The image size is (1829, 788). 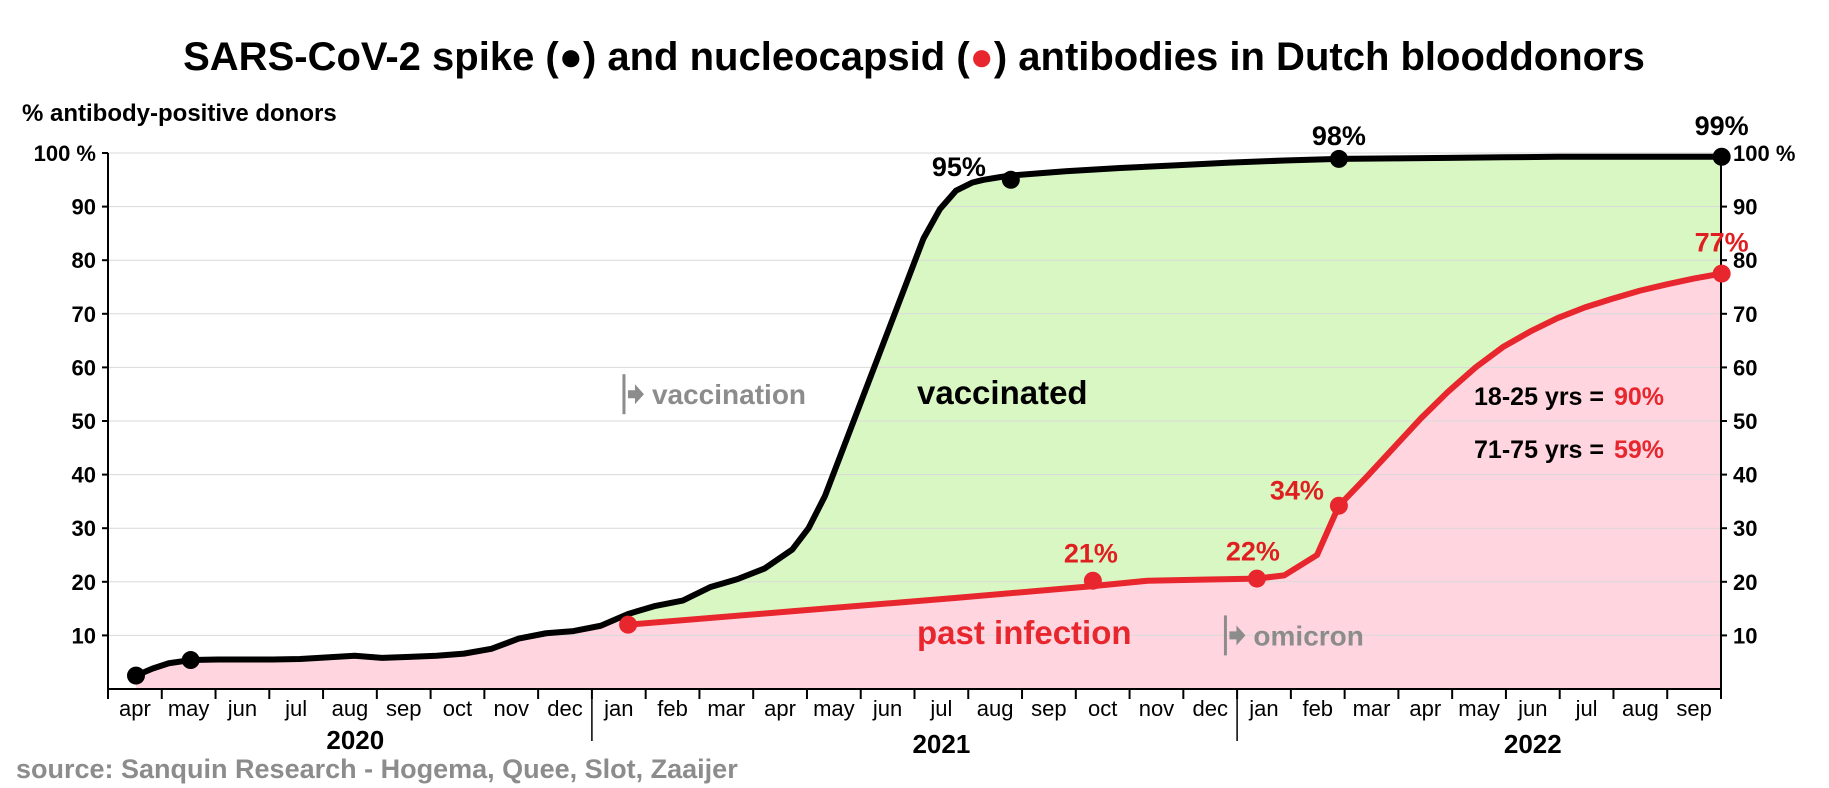 I want to click on y-tick-label-right: 10, so click(x=1745, y=635).